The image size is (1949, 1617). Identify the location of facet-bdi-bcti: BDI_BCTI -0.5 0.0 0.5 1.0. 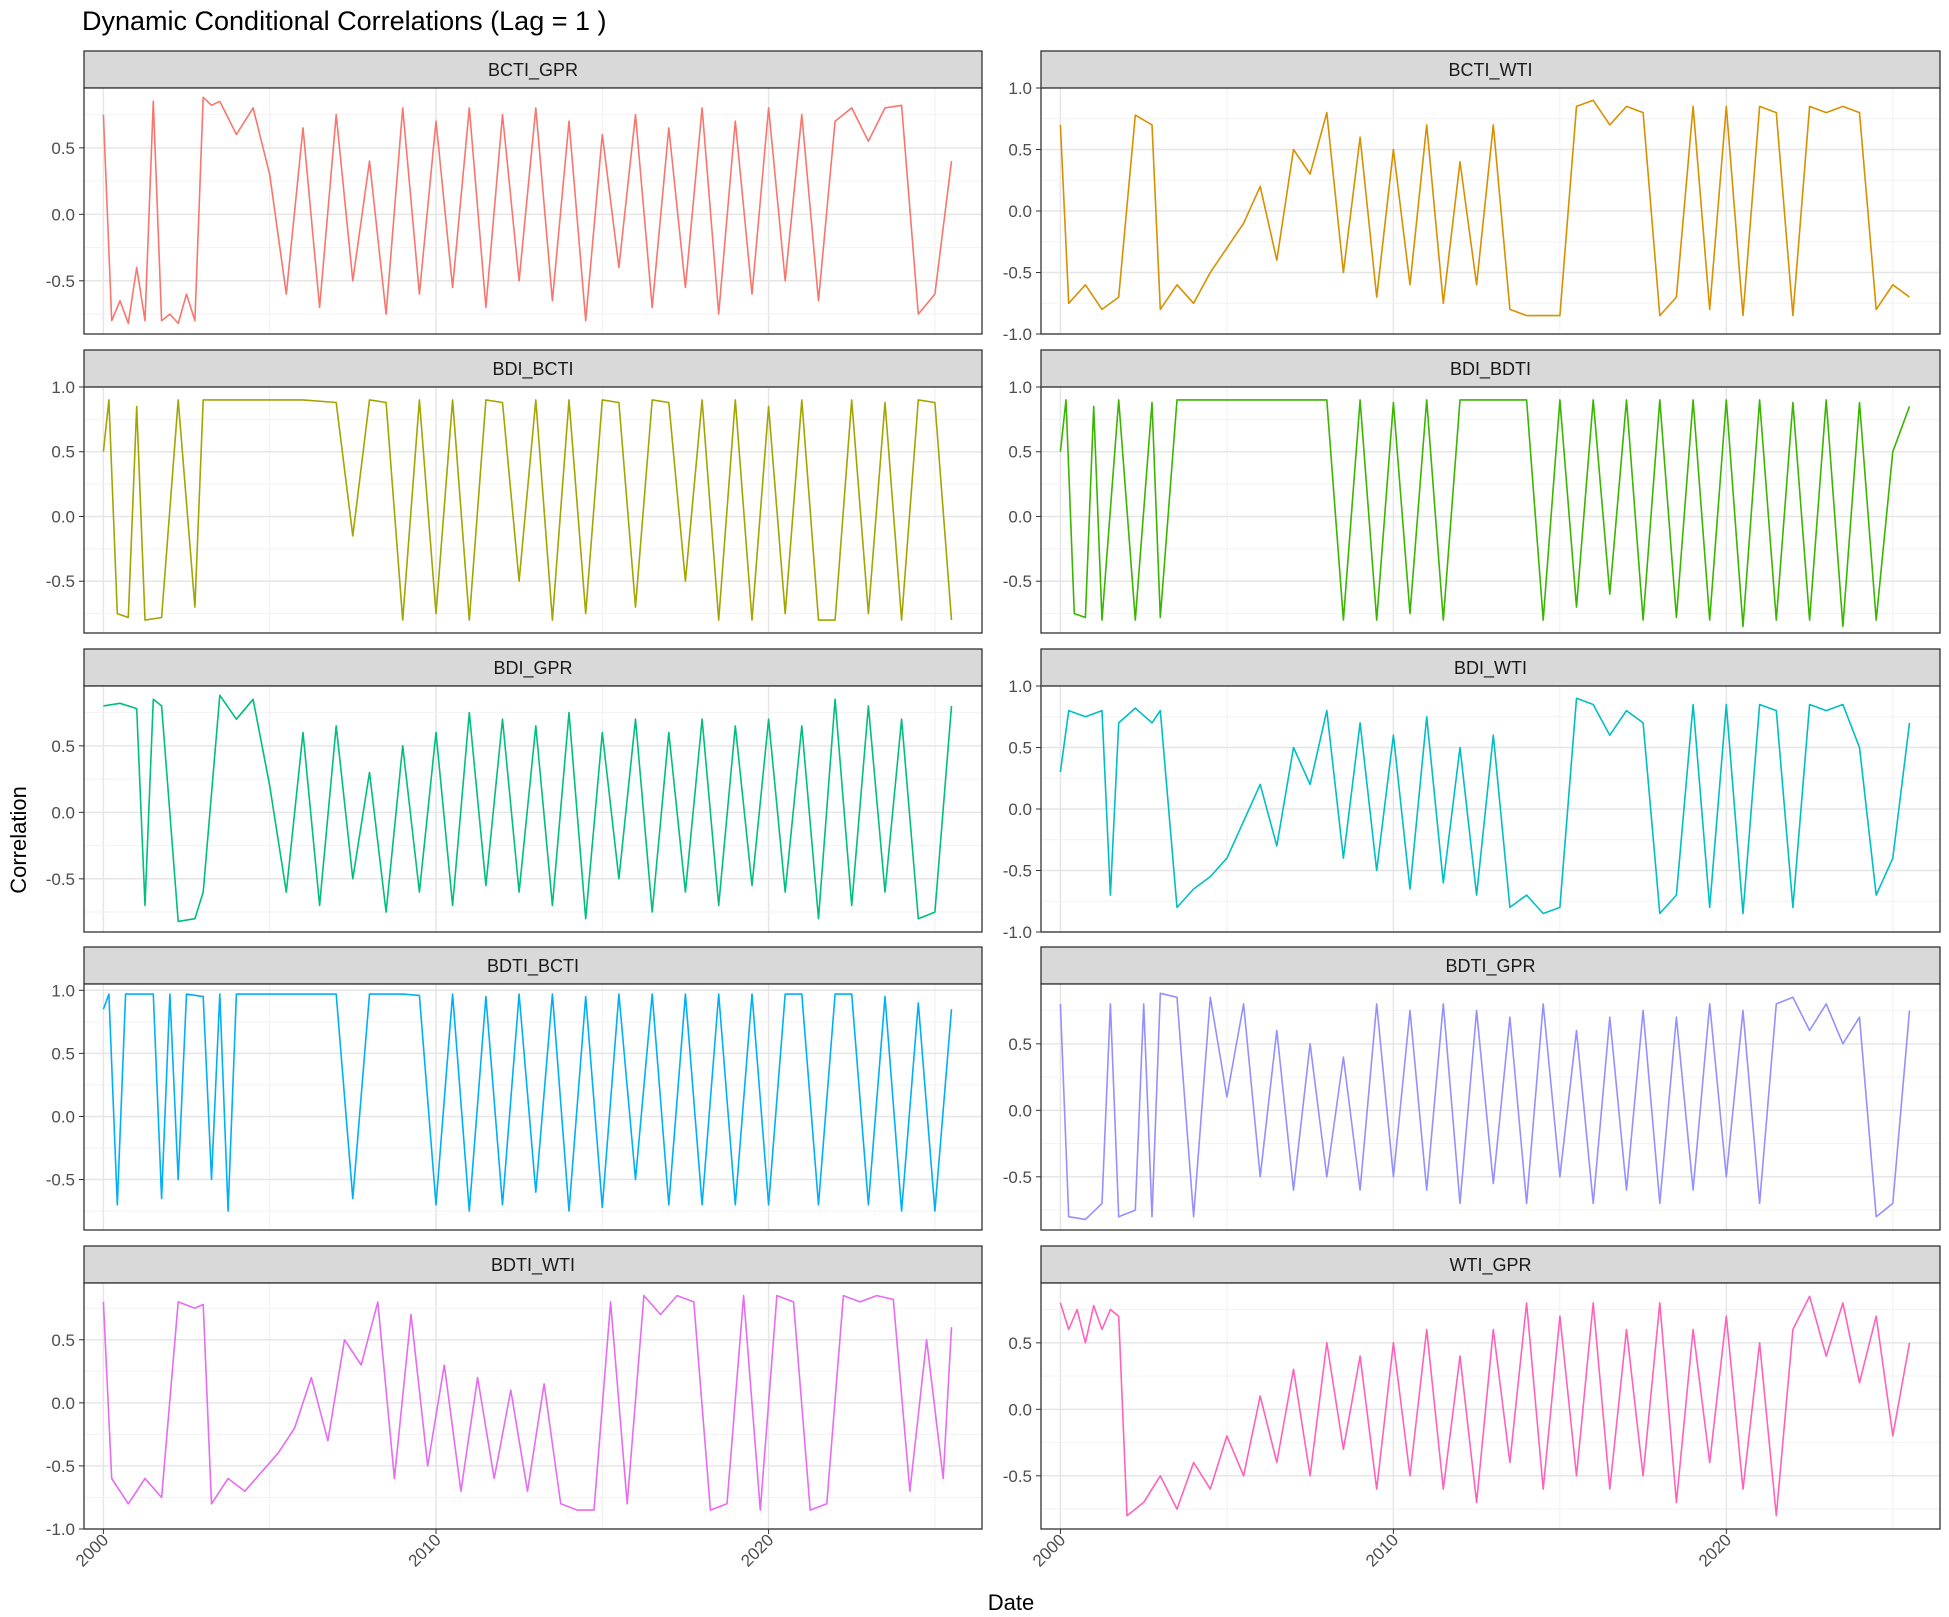
(514, 491).